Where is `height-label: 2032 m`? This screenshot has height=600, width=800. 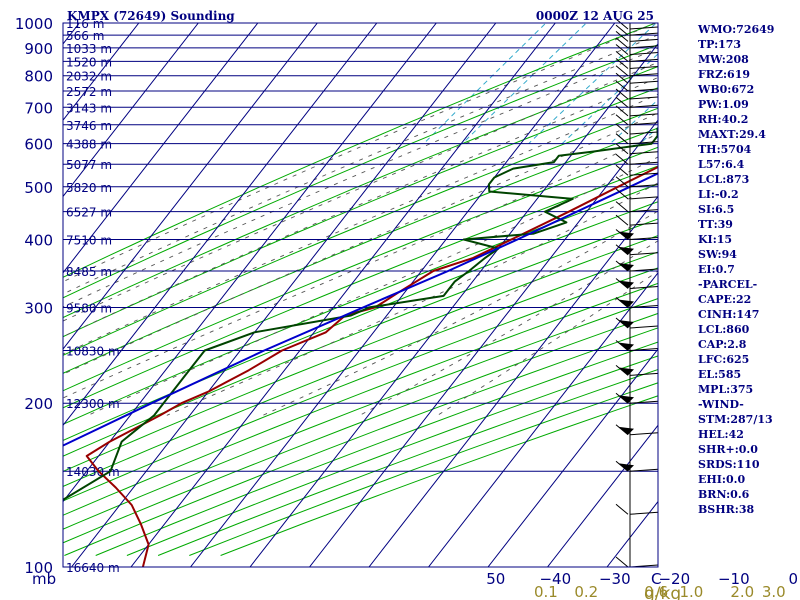
height-label: 2032 m is located at coordinates (89, 77).